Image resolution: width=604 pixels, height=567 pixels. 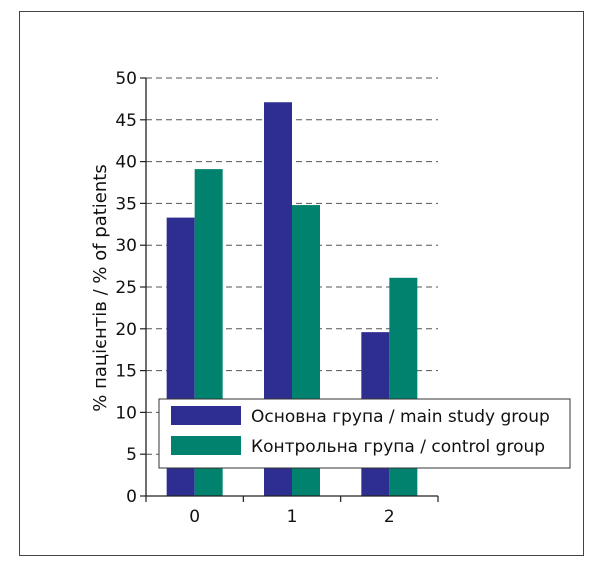 What do you see at coordinates (206, 415) in the screenshot?
I see `legend-swatch-main-study-group` at bounding box center [206, 415].